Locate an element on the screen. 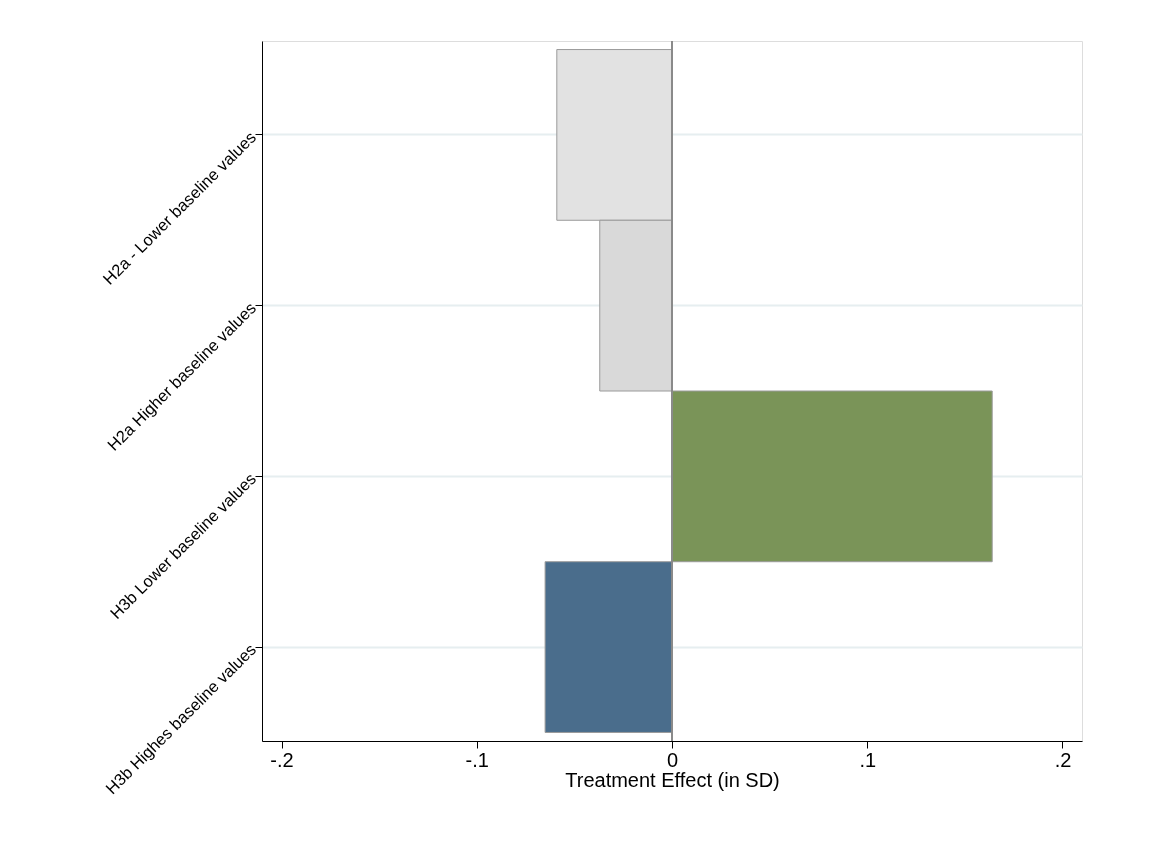  x-tick-label: -.2 is located at coordinates (282, 759).